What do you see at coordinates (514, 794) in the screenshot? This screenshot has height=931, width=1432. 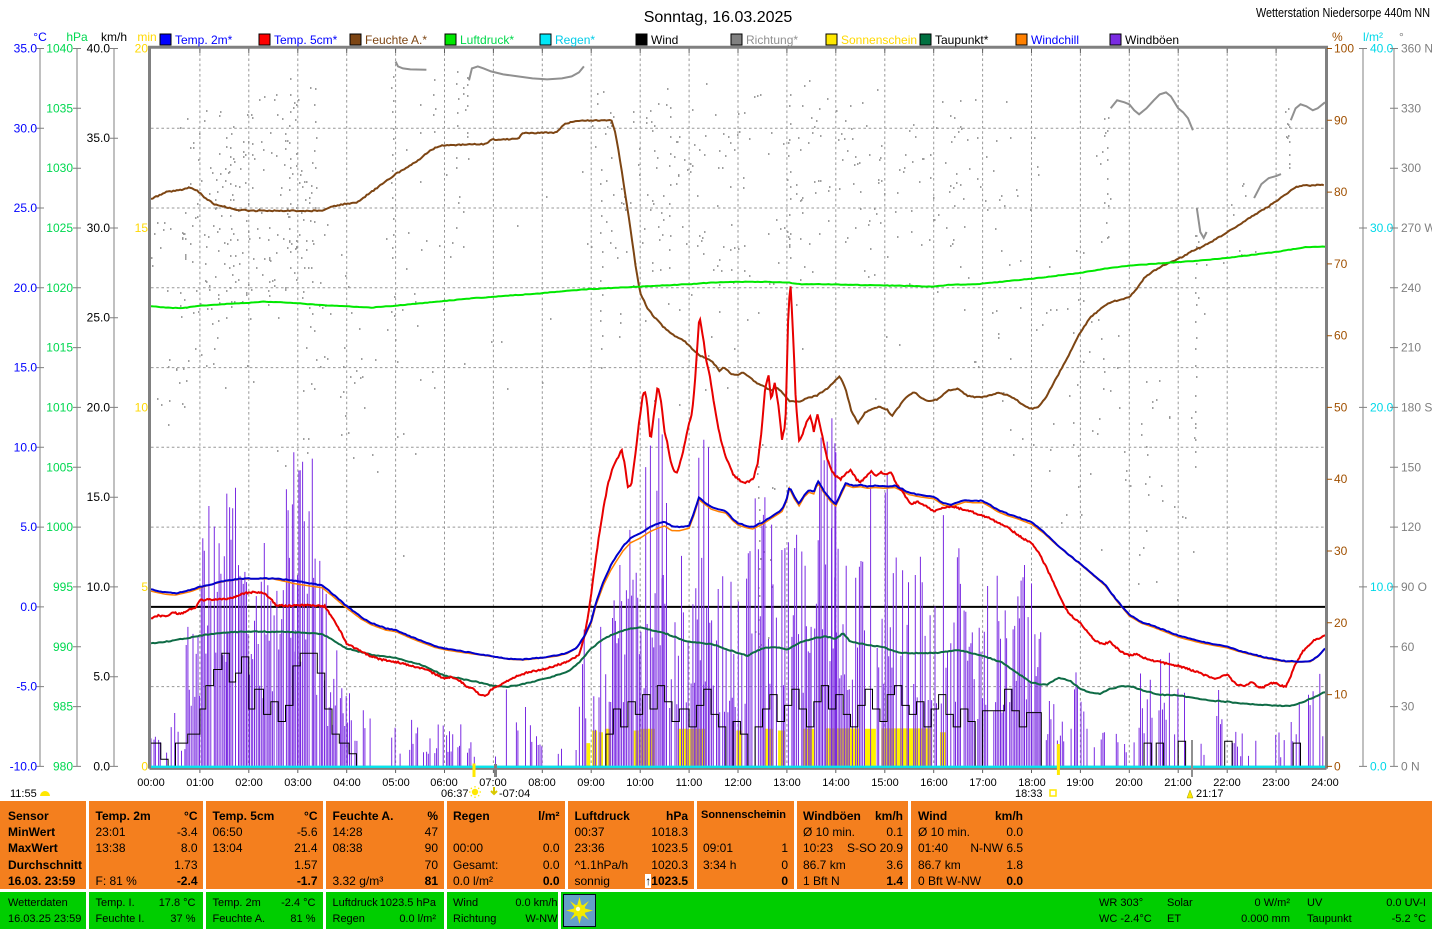 I see `svg-text: -07:04` at bounding box center [514, 794].